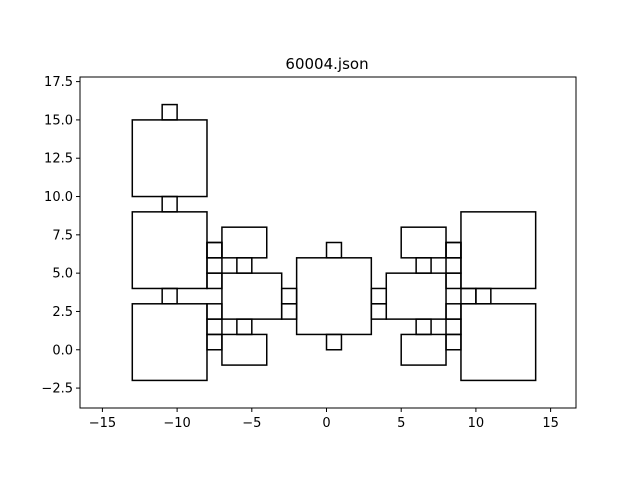 This screenshot has height=480, width=640. I want to click on x-tick-label-2: −5, so click(251, 423).